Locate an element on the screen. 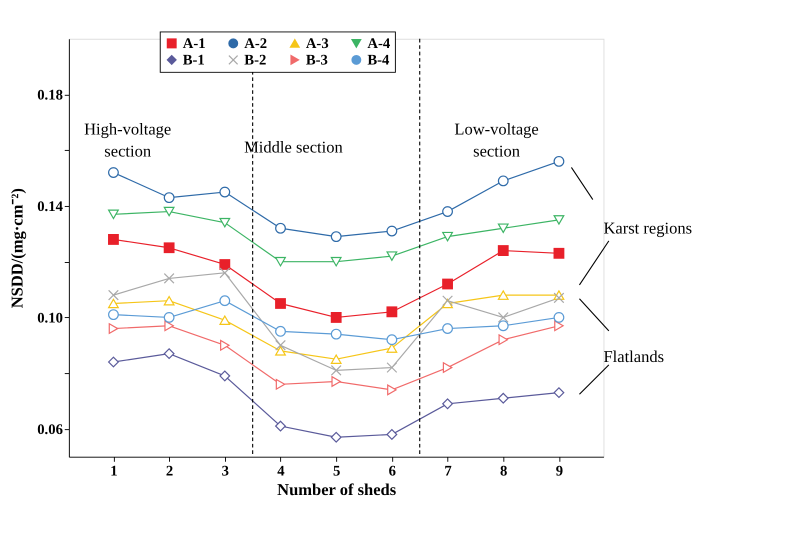 This screenshot has width=812, height=541. y-tick-label: 0.18 is located at coordinates (50, 96).